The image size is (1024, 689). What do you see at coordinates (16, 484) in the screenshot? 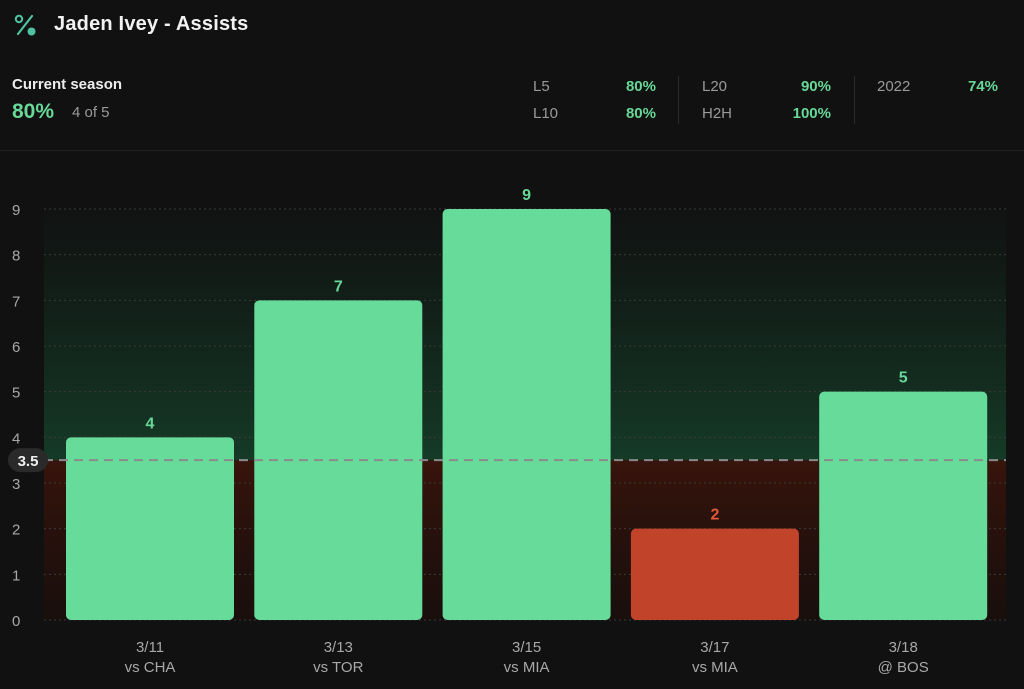
I see `y-tick-label: 3` at bounding box center [16, 484].